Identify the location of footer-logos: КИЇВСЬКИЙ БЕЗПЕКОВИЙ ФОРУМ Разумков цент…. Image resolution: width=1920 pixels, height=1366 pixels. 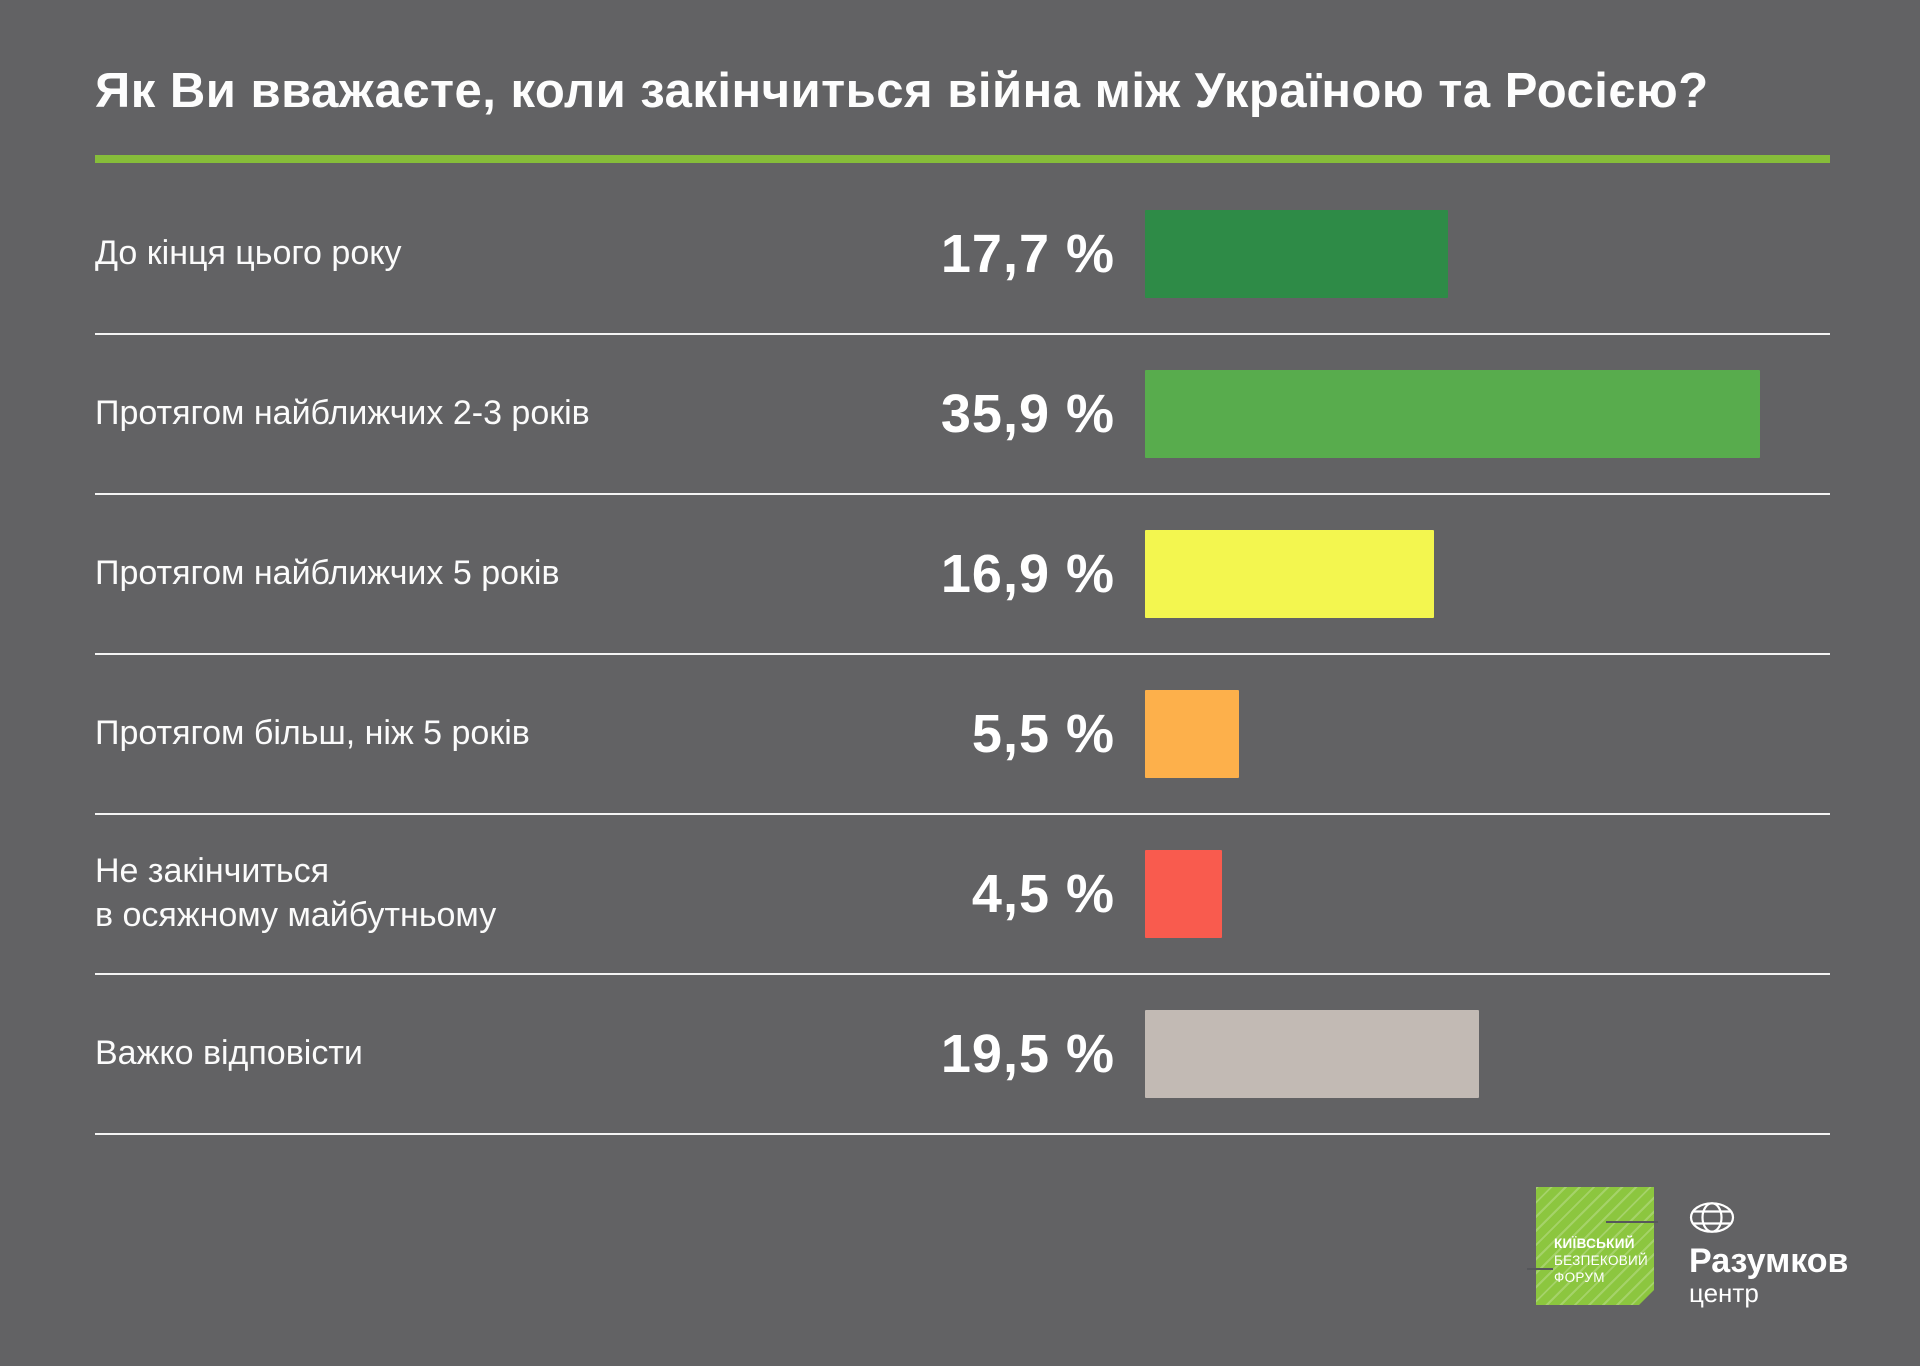
(1687, 1247).